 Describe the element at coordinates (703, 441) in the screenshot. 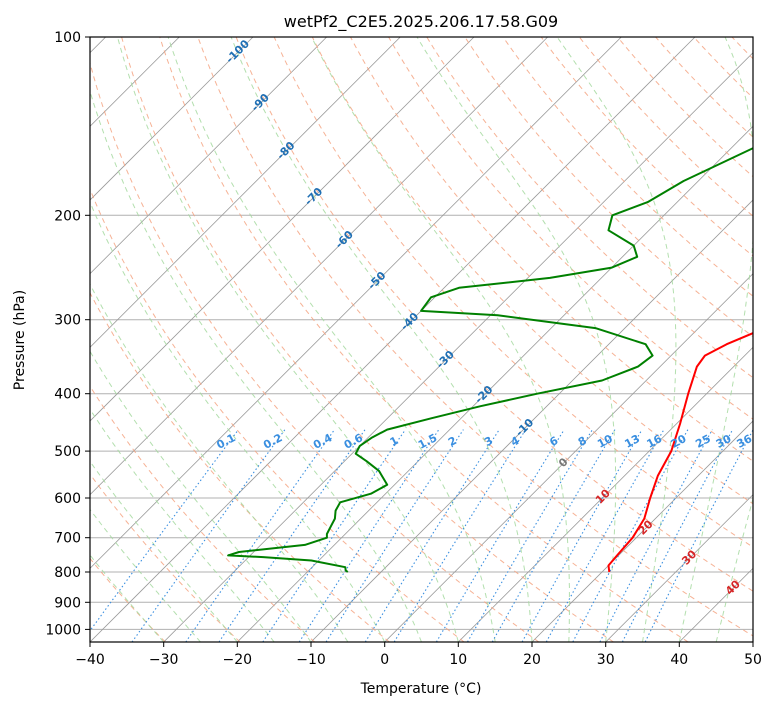

I see `mixing-ratio-label: 25` at that location.